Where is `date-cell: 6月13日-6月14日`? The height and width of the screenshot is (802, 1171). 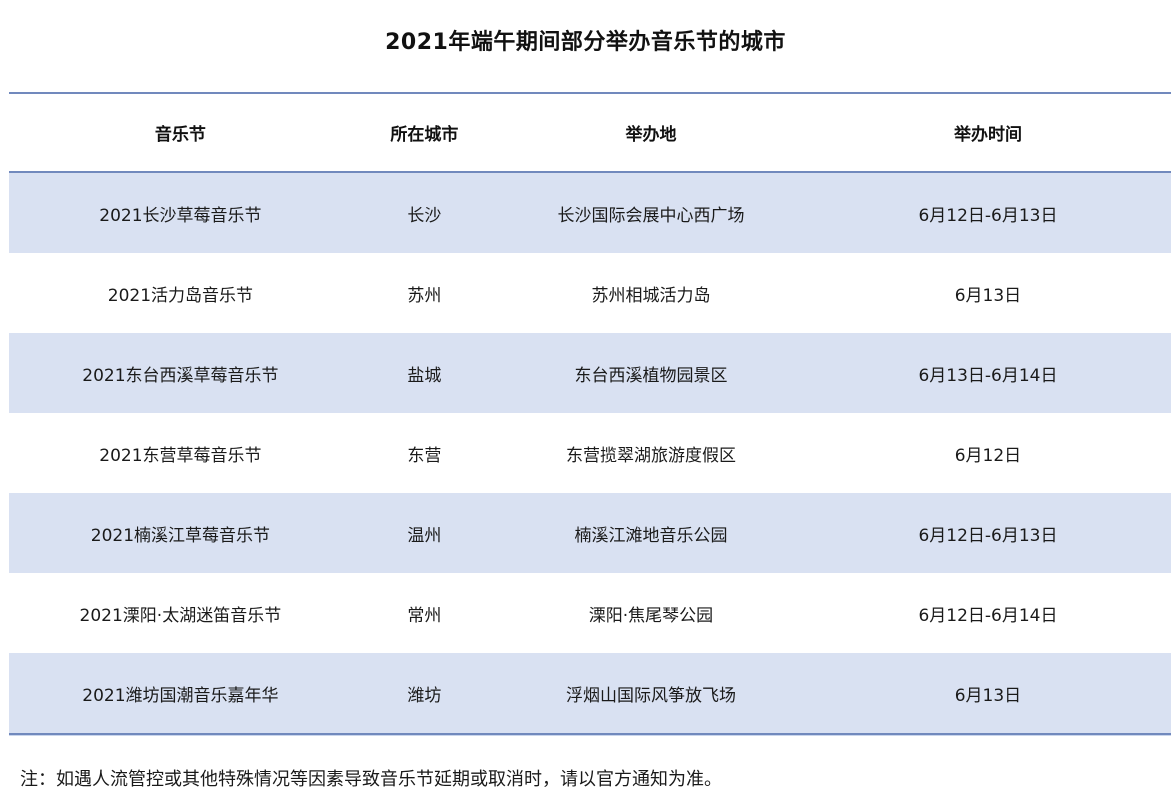
date-cell: 6月13日-6月14日 is located at coordinates (988, 375).